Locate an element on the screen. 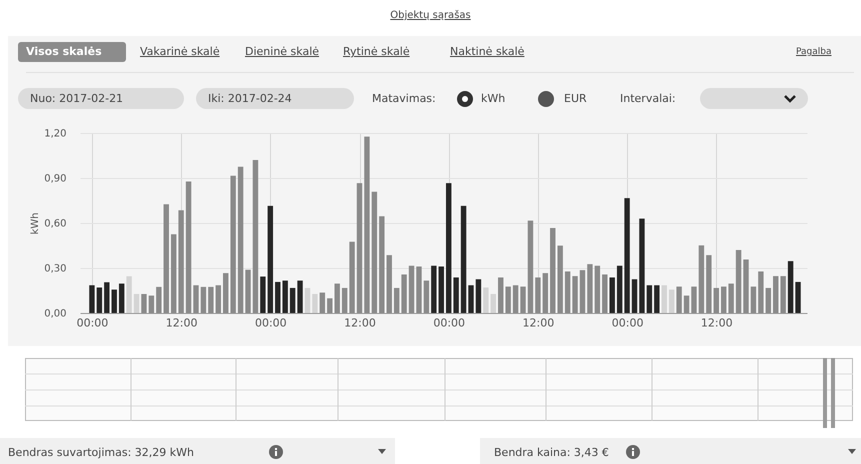 Image resolution: width=861 pixels, height=464 pixels. y-tick-label: 0,30 is located at coordinates (55, 269).